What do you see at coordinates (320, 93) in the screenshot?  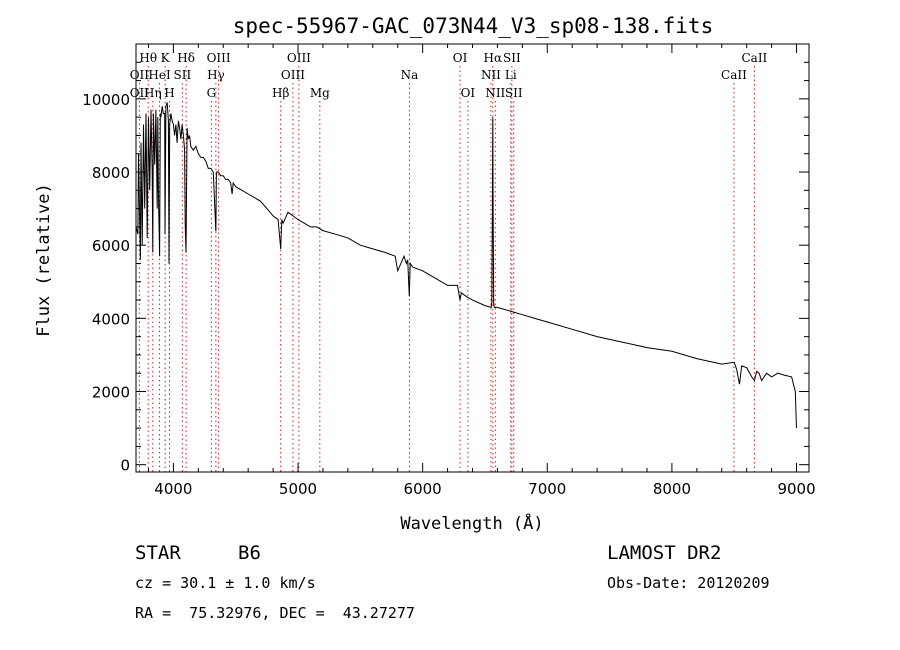 I see `line-label: Mg` at bounding box center [320, 93].